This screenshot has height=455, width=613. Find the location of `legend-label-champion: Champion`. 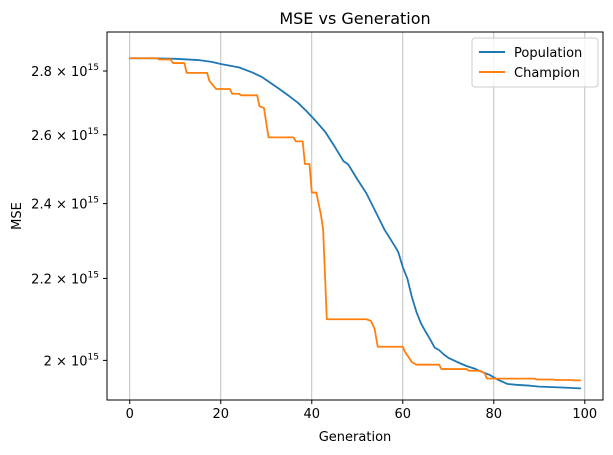

legend-label-champion: Champion is located at coordinates (547, 73).